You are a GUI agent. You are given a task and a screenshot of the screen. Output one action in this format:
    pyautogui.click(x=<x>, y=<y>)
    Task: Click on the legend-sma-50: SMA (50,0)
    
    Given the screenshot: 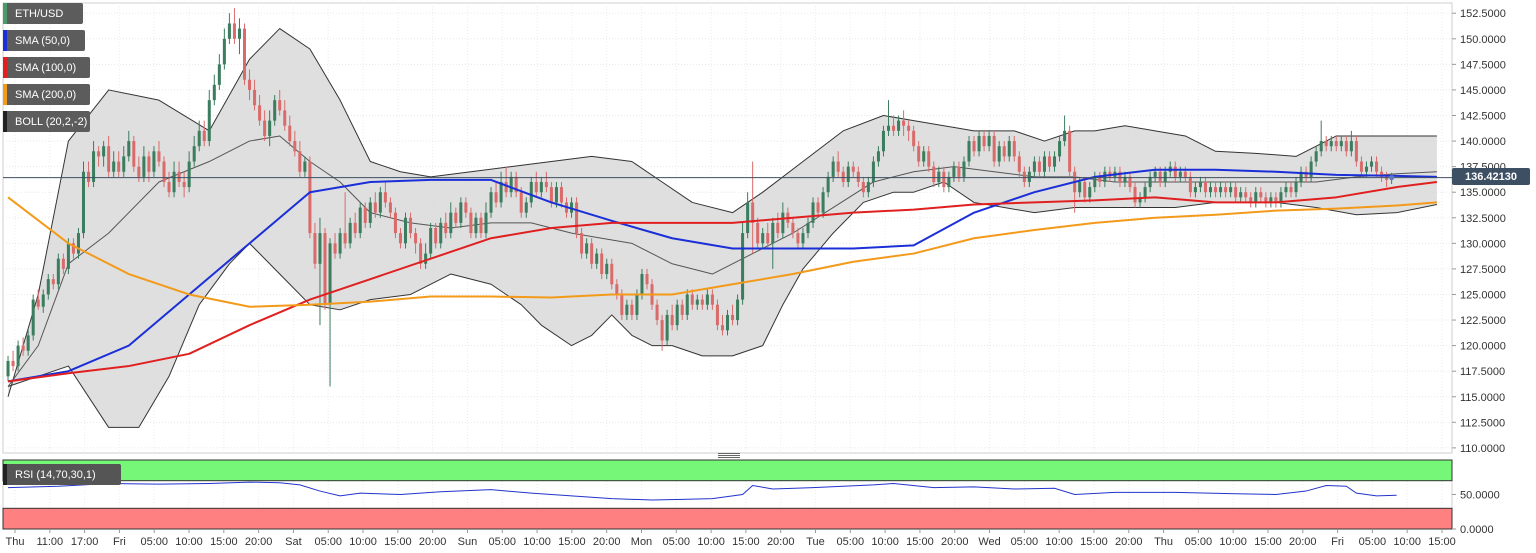 What is the action you would take?
    pyautogui.click(x=44, y=40)
    